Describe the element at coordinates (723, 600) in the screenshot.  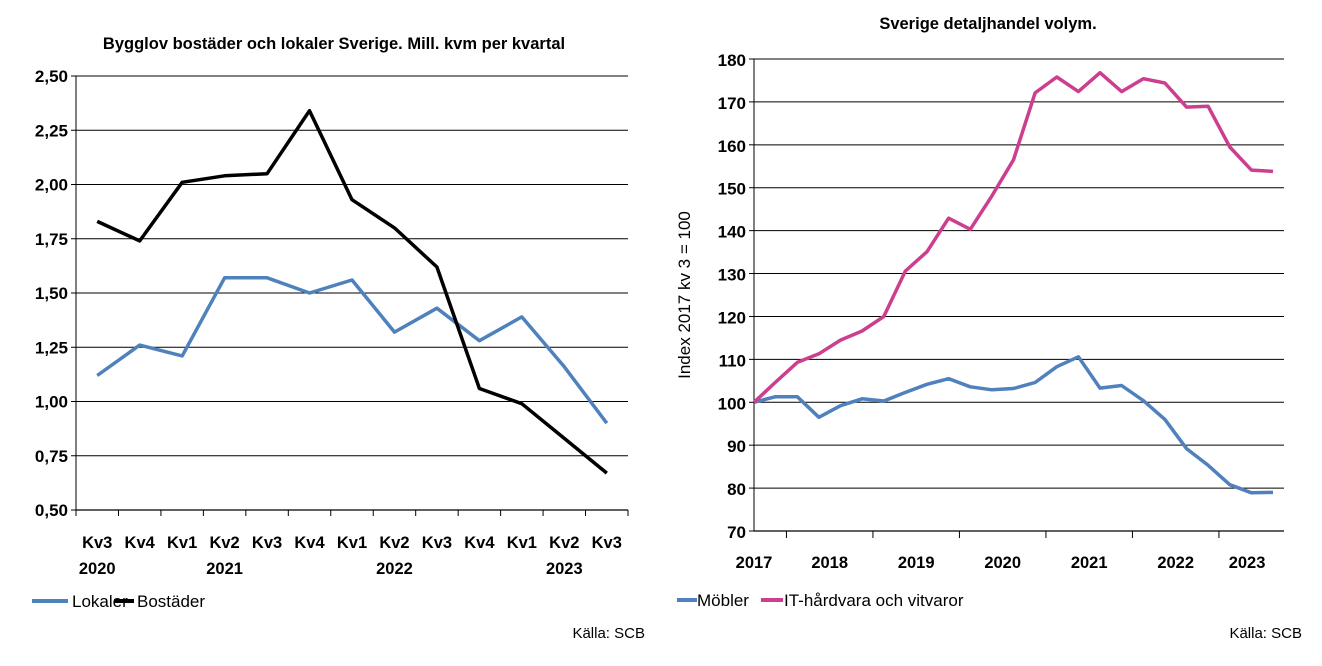
I see `legend-label-mobler: Möbler` at that location.